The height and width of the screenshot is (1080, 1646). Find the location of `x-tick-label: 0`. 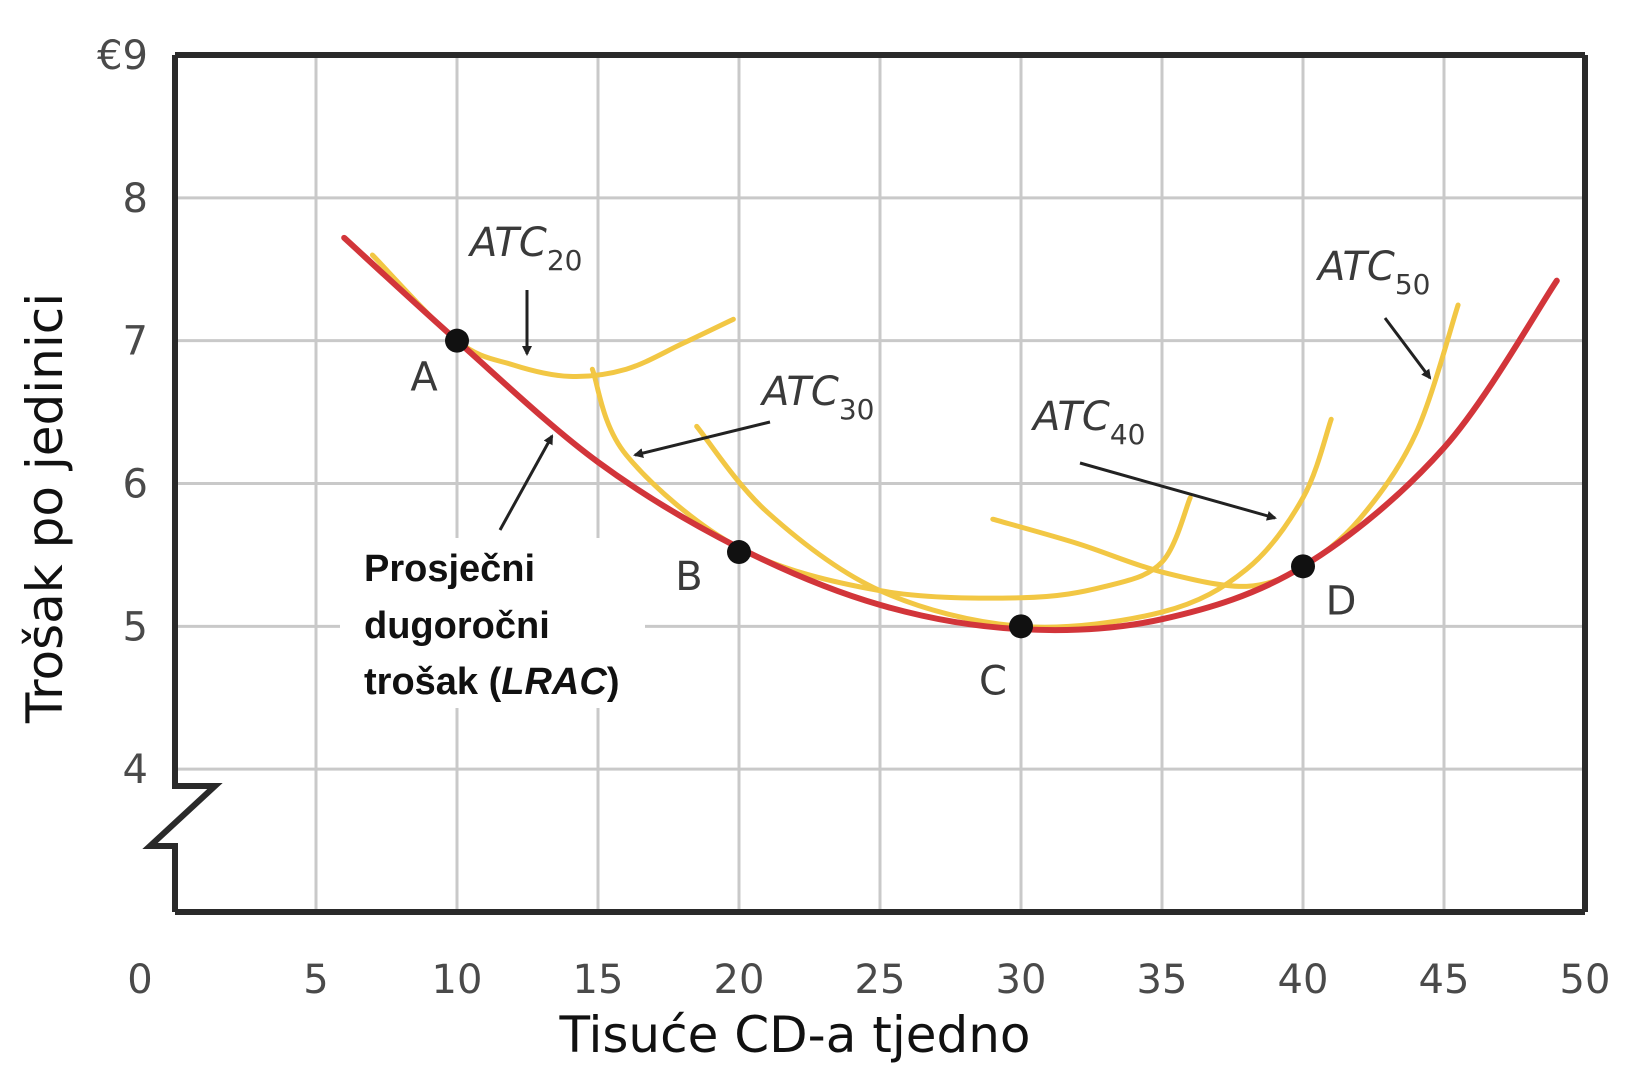

x-tick-label: 0 is located at coordinates (139, 980).